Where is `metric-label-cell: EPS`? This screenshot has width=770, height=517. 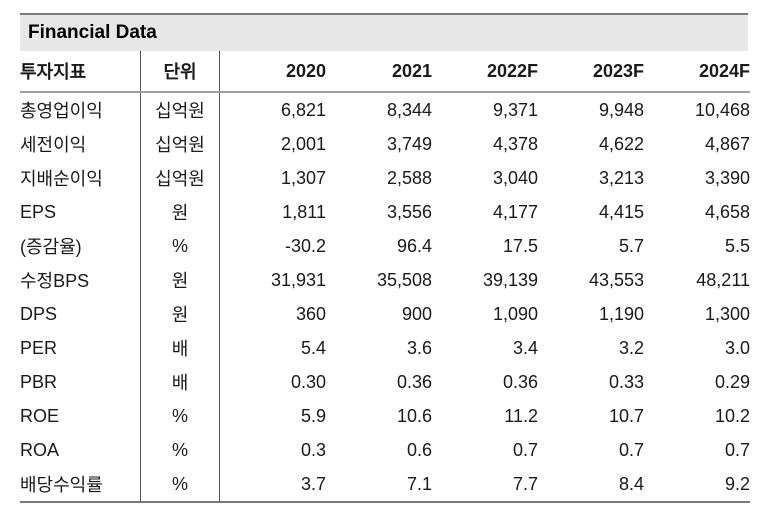
metric-label-cell: EPS is located at coordinates (80, 212).